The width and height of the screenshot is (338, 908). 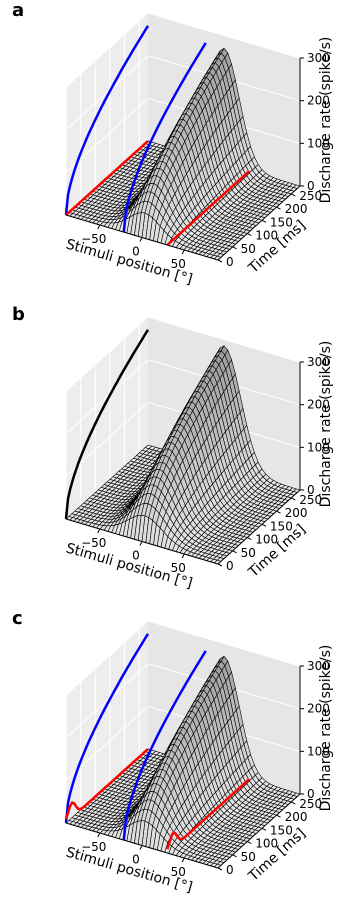 I want to click on panel-label: b, so click(x=18, y=314).